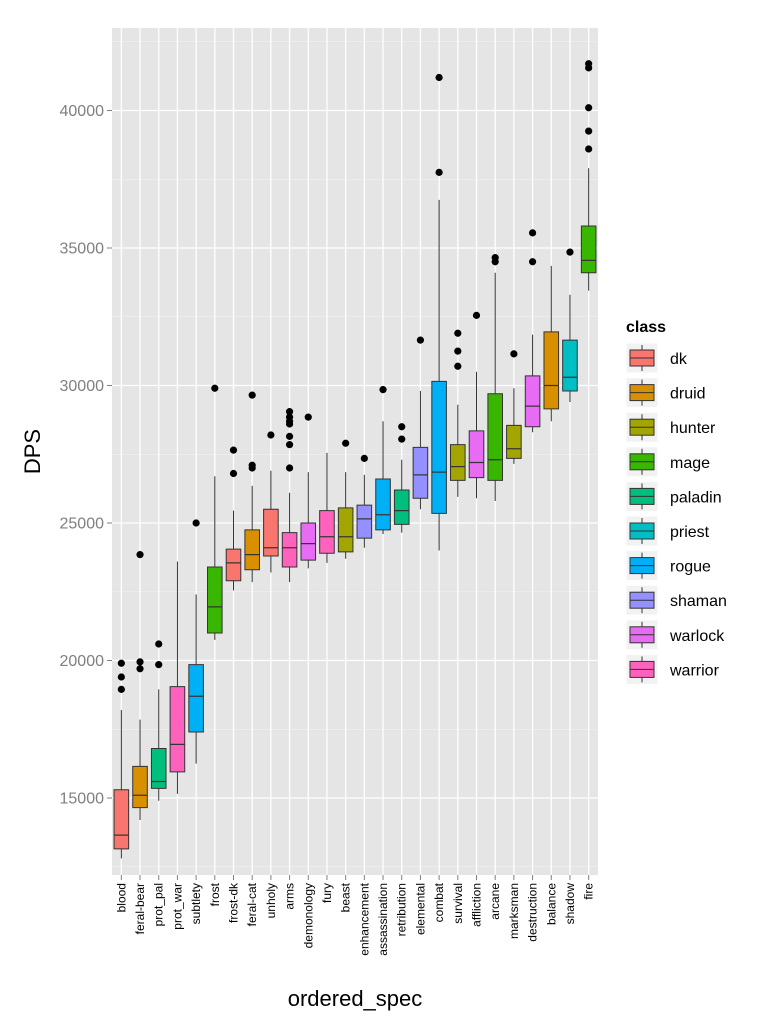  What do you see at coordinates (289, 495) in the screenshot?
I see `box-arms` at bounding box center [289, 495].